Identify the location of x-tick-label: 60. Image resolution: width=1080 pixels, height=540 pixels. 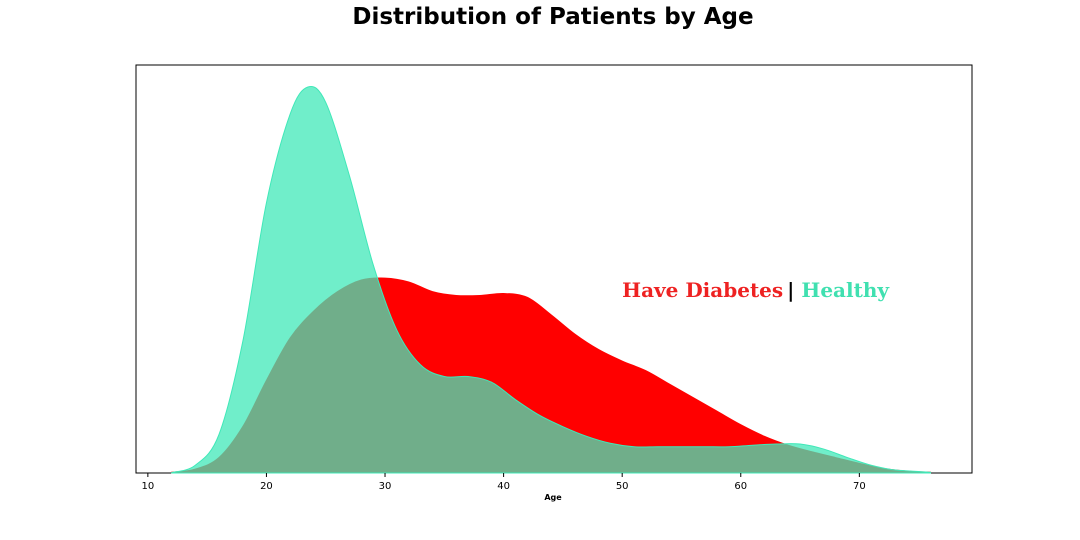
(740, 486).